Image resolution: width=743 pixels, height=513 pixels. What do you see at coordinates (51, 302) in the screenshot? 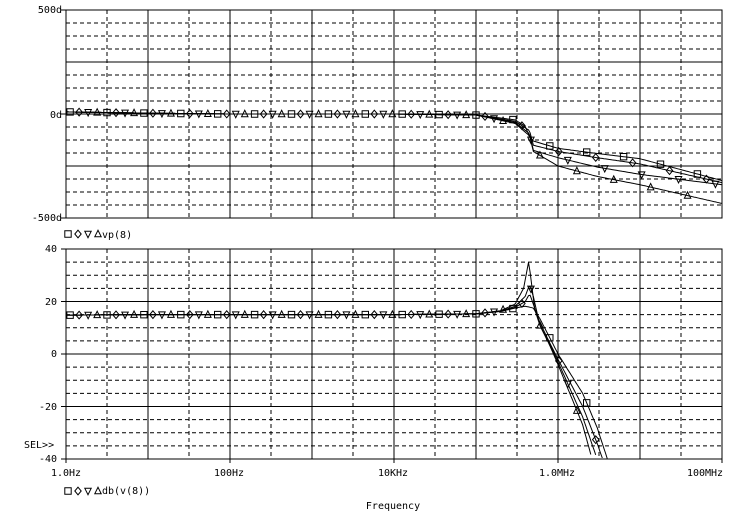
I see `mag-ytick-label-20: 20` at bounding box center [51, 302].